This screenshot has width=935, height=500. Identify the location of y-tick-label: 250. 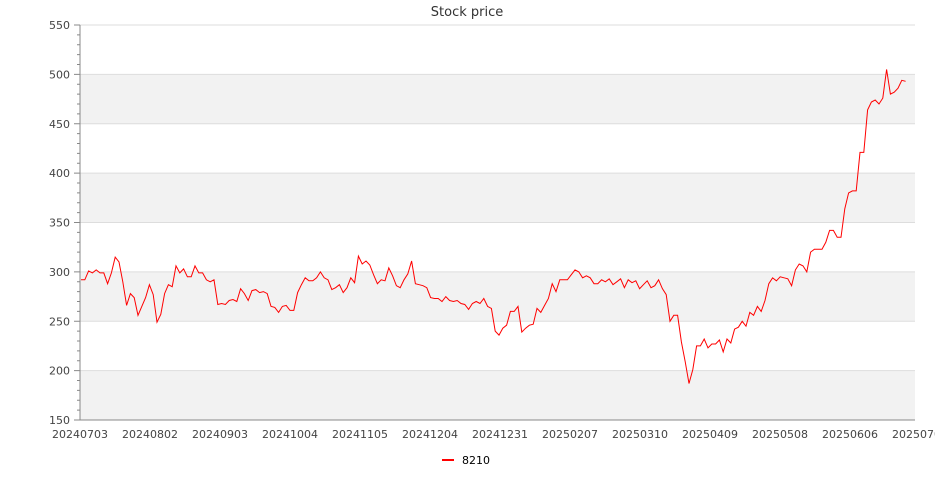
(59, 321).